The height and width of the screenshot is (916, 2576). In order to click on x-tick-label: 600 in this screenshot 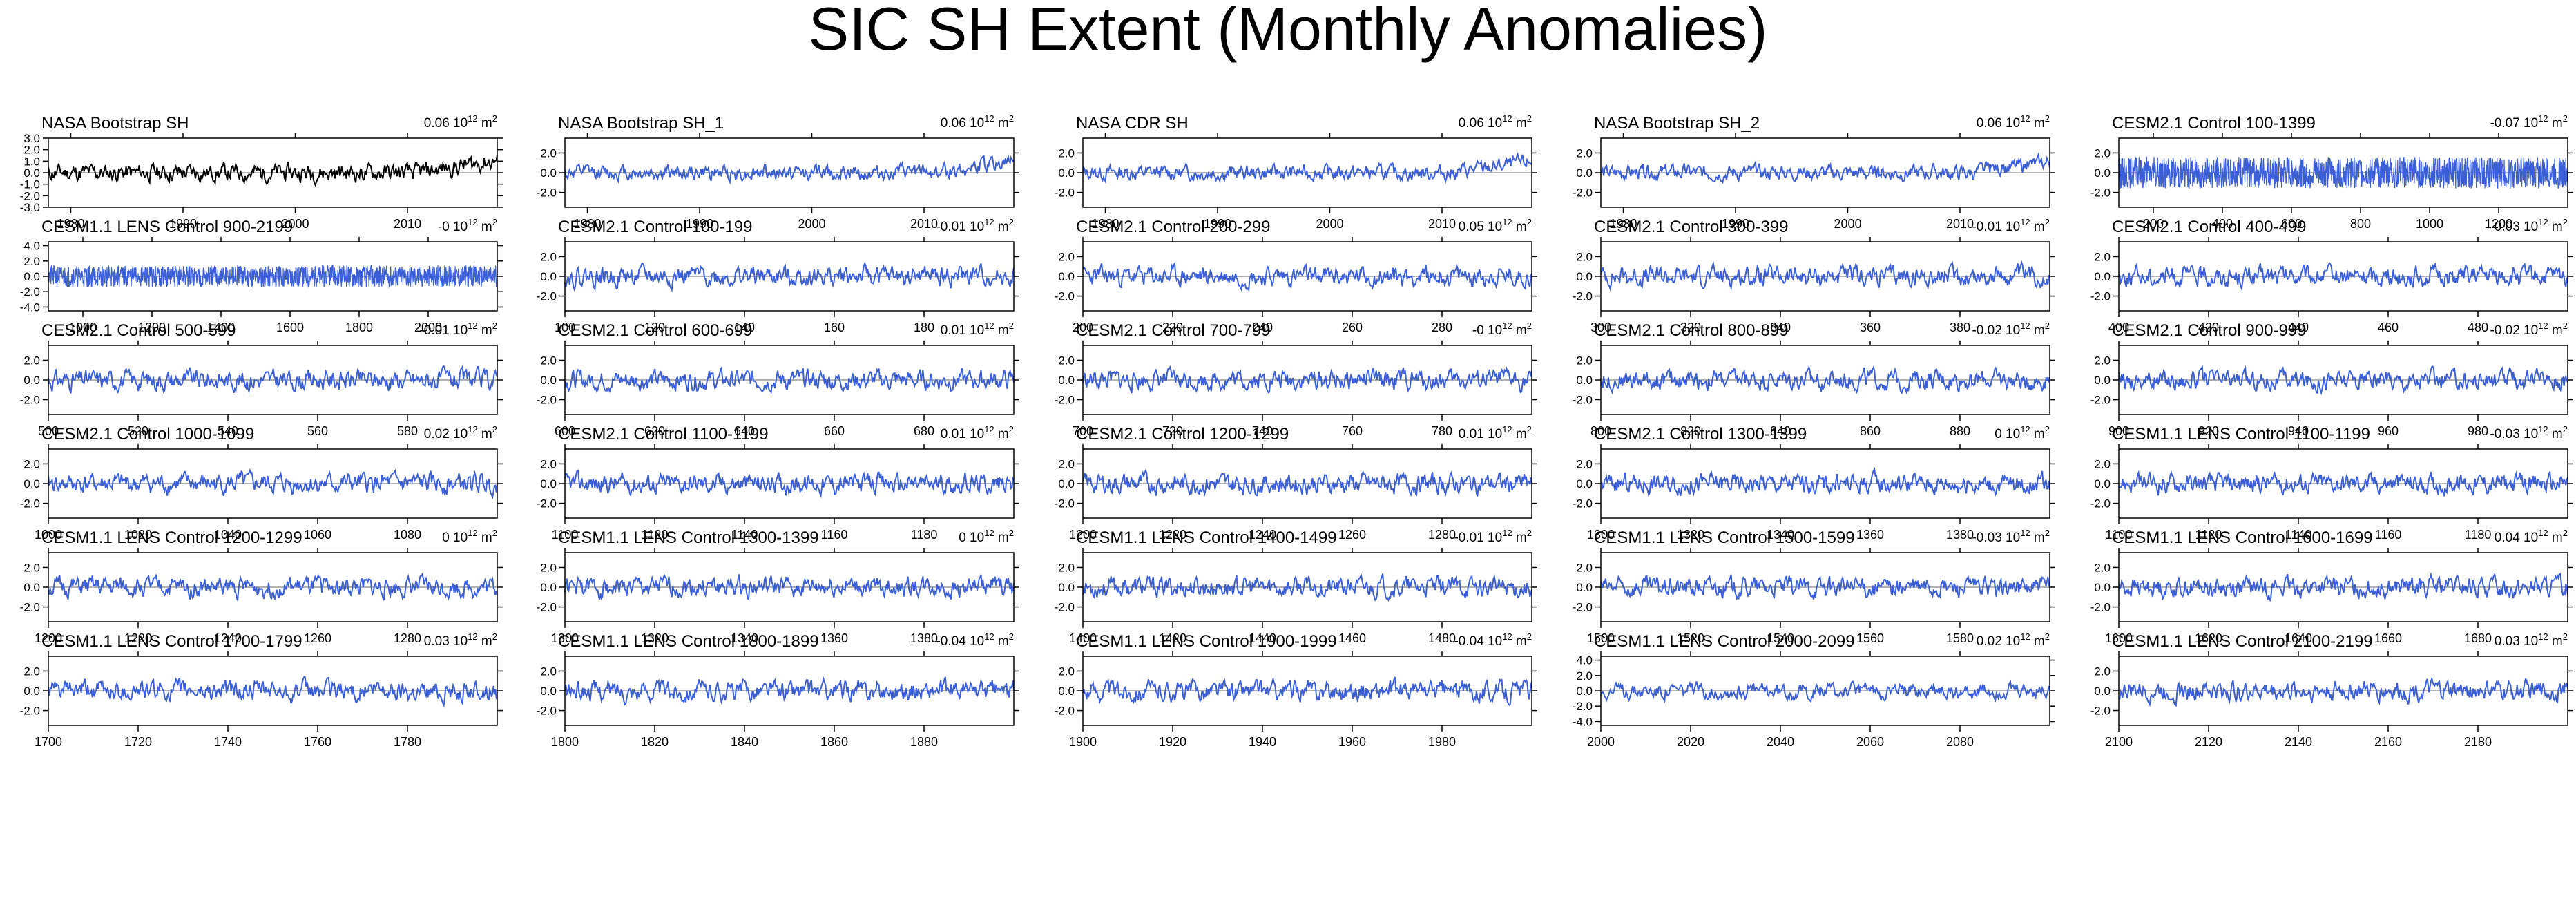, I will do `click(2291, 224)`.